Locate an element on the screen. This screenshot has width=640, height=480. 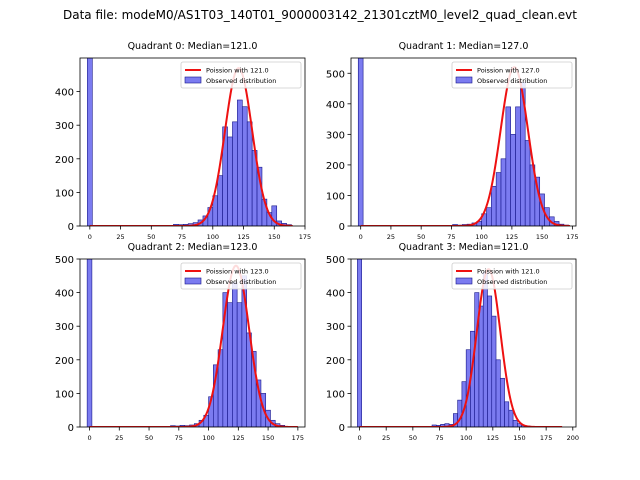
subplot-title: Quadrant 0: Median=121.0 is located at coordinates (193, 46).